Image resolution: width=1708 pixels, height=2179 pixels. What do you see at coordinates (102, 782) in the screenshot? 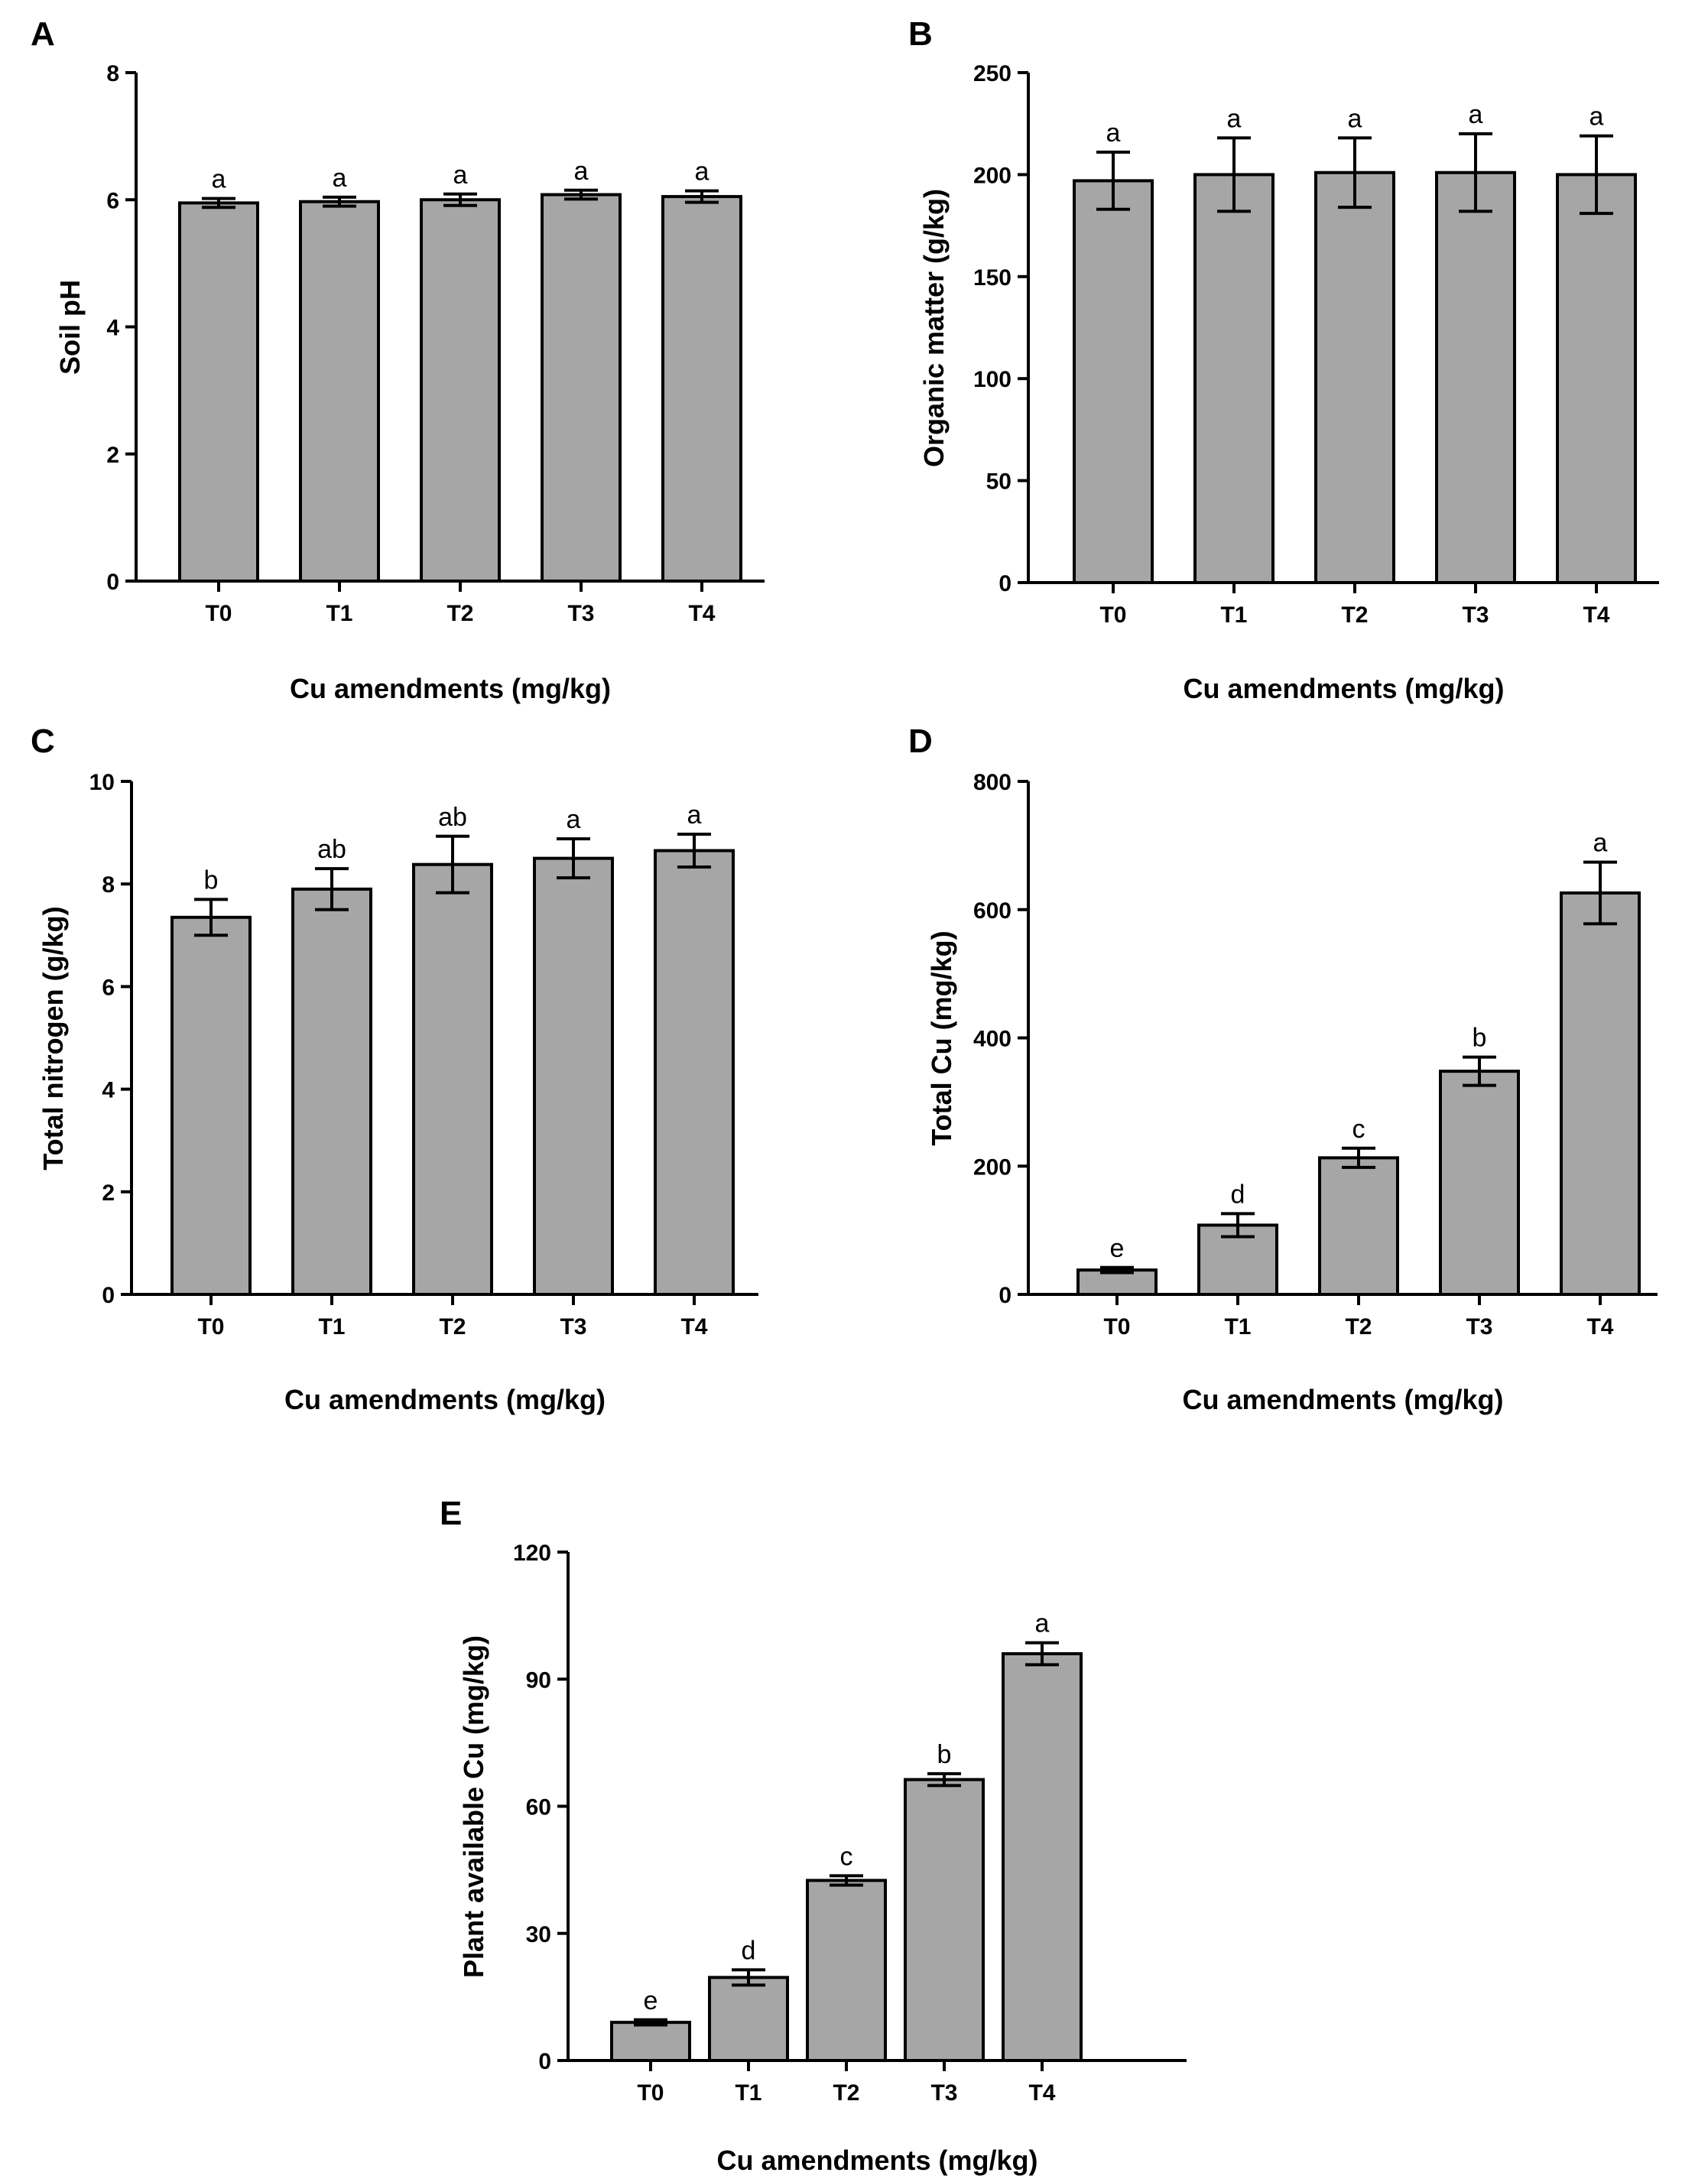
I see `y-tick-label: 10` at bounding box center [102, 782].